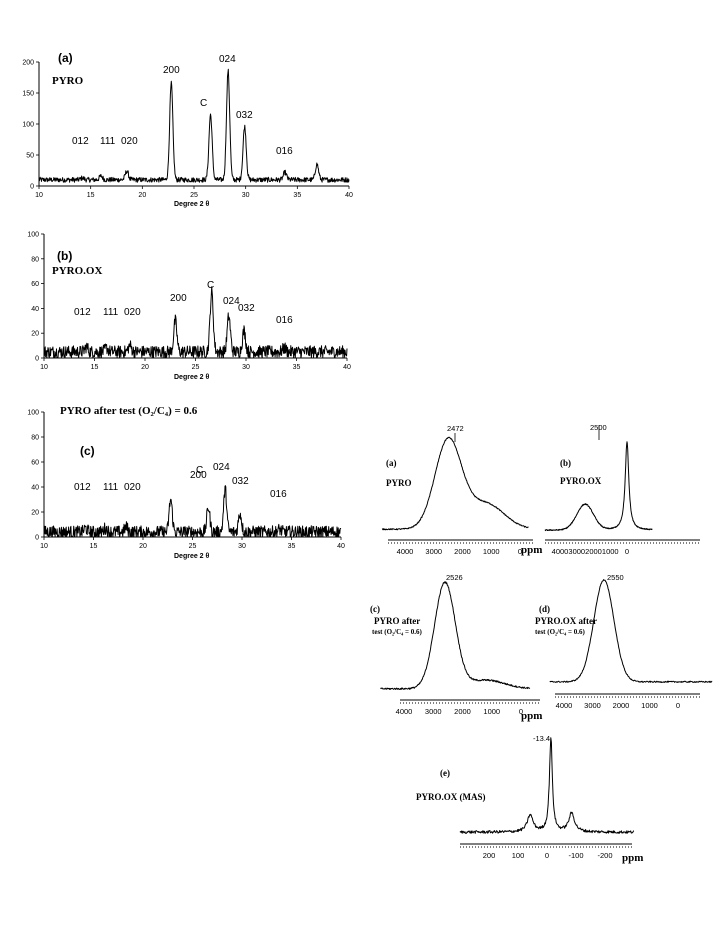 The image size is (724, 943). What do you see at coordinates (68, 81) in the screenshot?
I see `xrd-panel-a-sample: PYRO` at bounding box center [68, 81].